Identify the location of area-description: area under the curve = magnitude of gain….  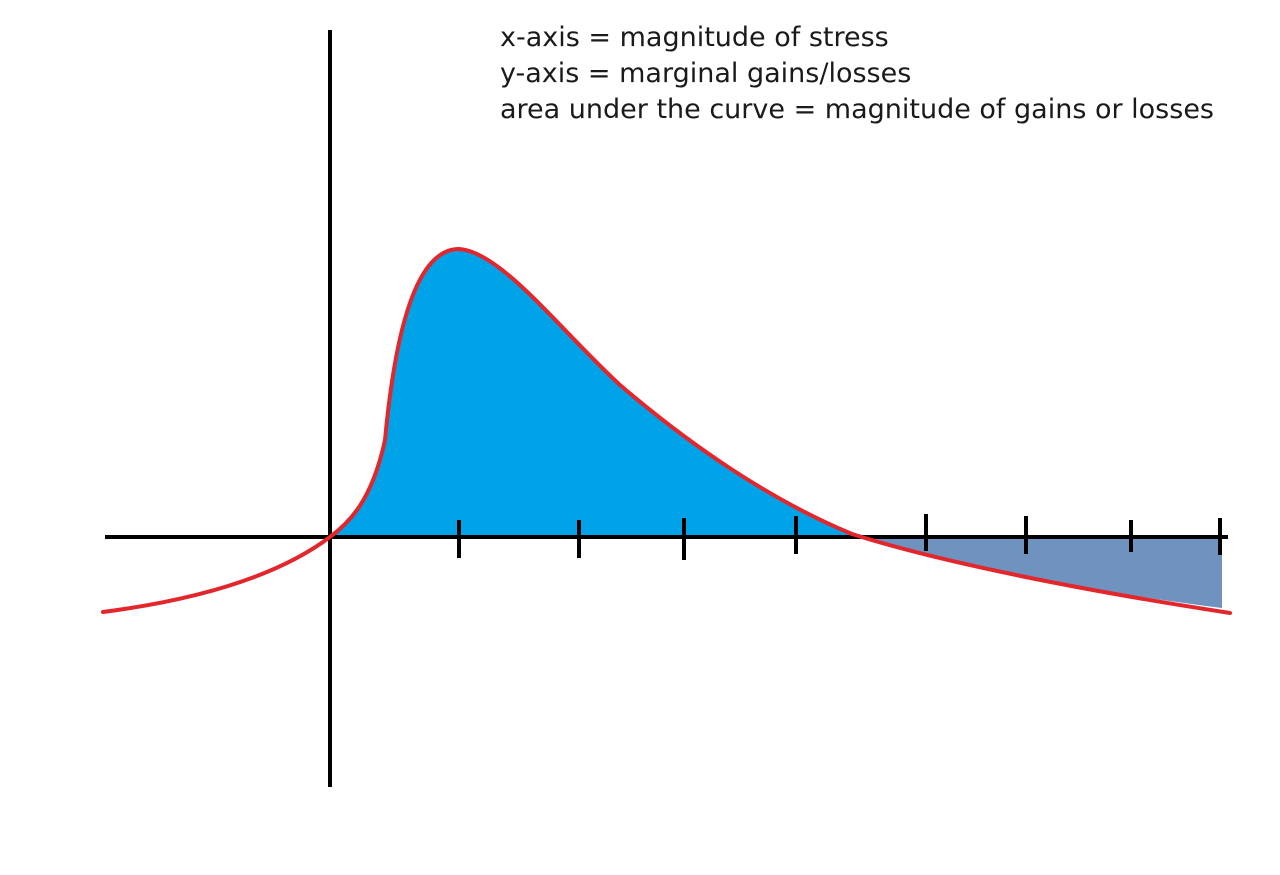
(857, 109).